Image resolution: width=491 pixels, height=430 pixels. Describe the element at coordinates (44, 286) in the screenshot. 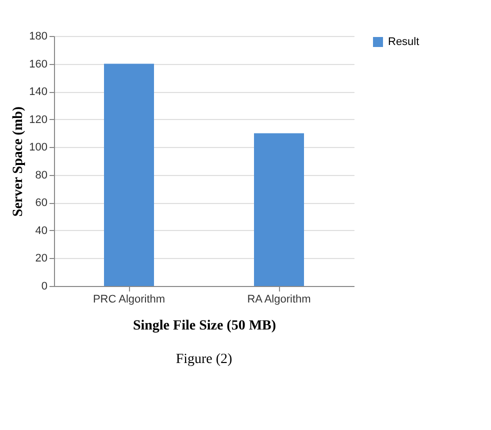

I see `y-tick-label: 0` at that location.